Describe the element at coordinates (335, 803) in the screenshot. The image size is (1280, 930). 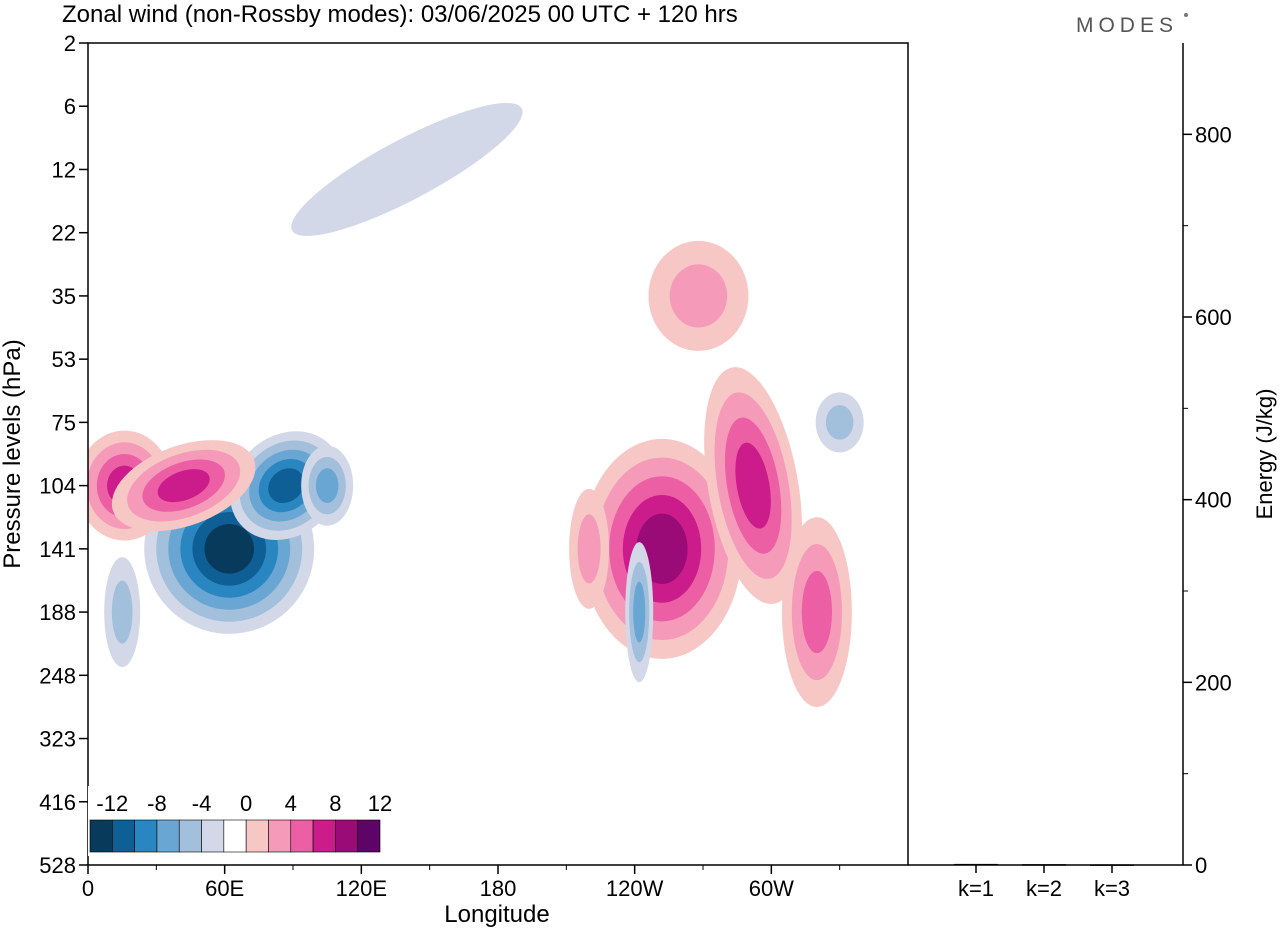
I see `colorbar-label: 8` at that location.